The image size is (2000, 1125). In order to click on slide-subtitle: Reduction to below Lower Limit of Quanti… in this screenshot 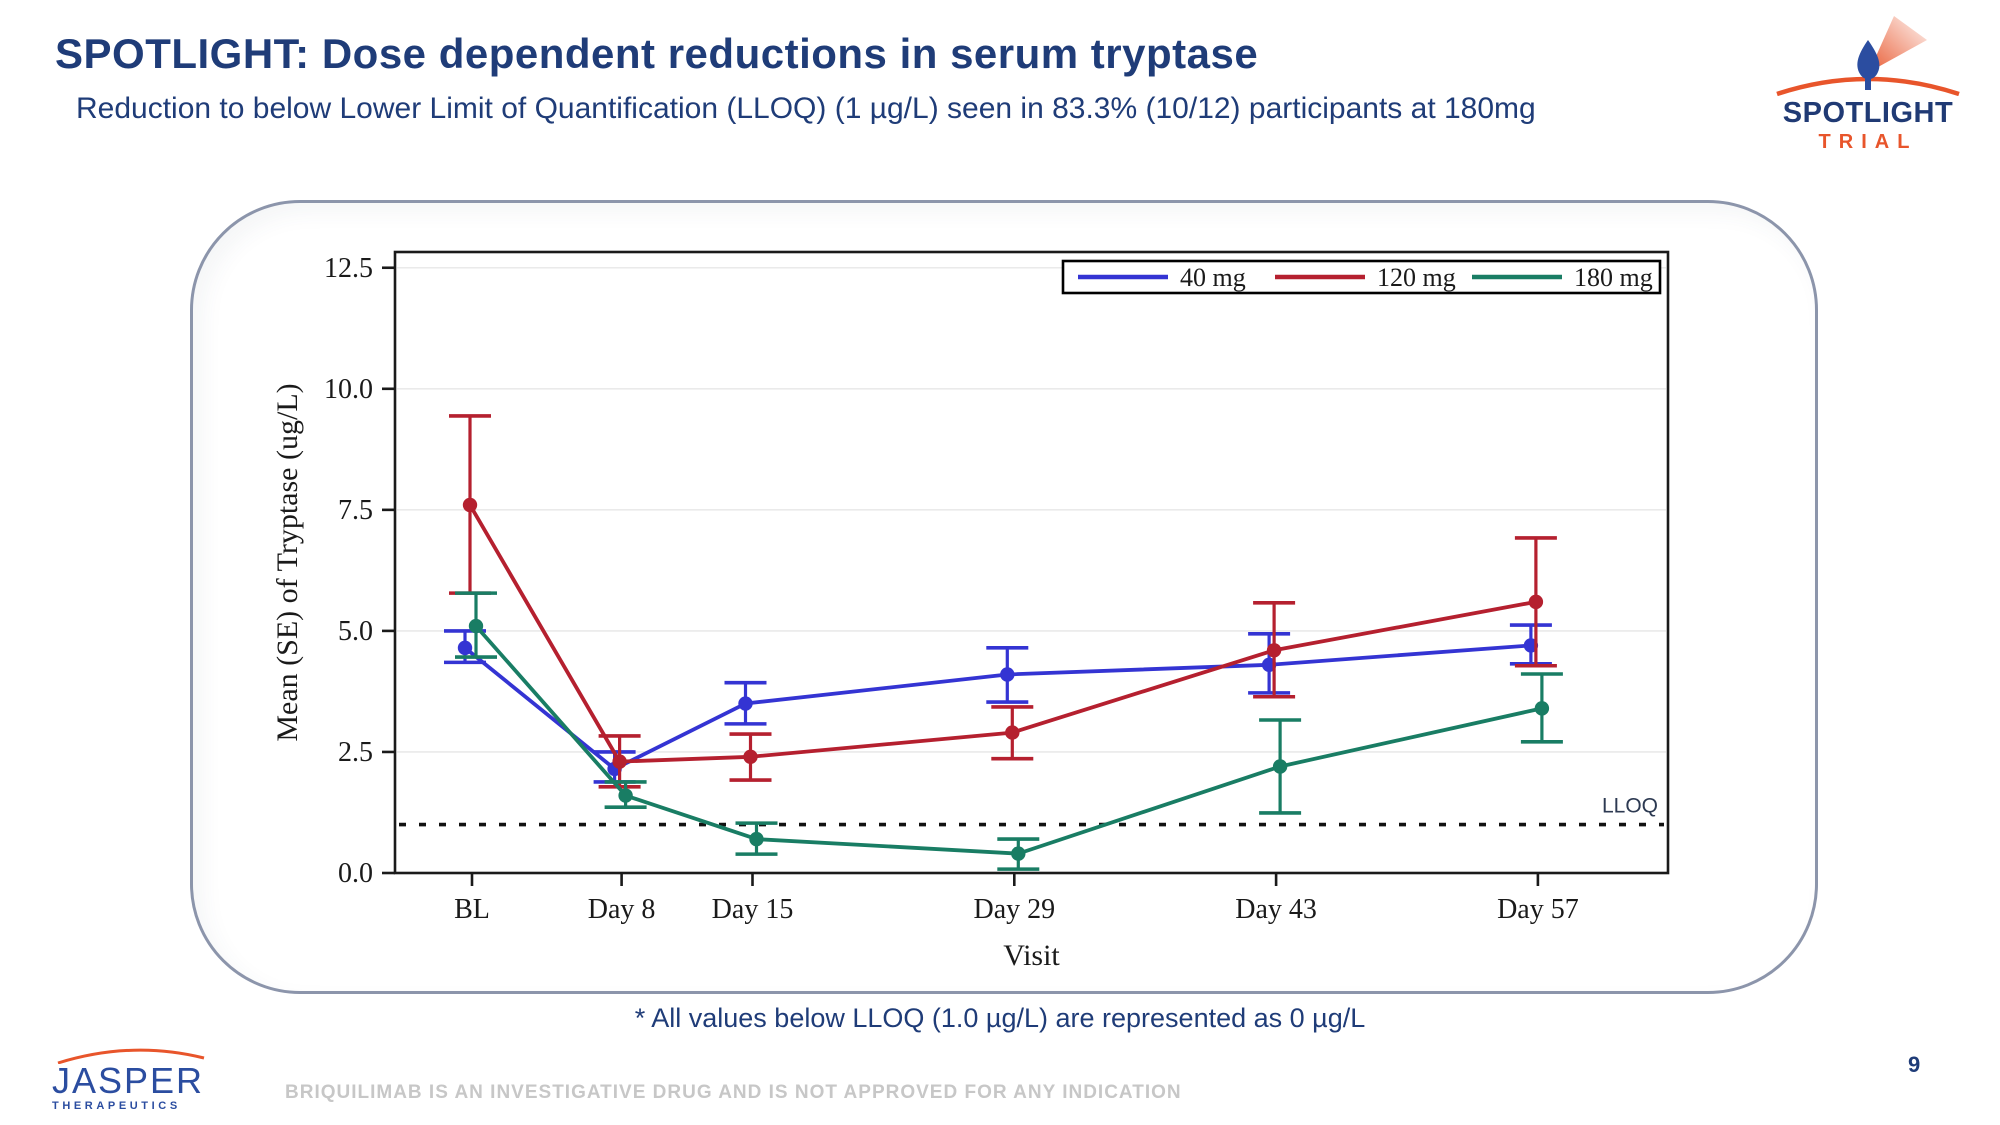, I will do `click(806, 108)`.